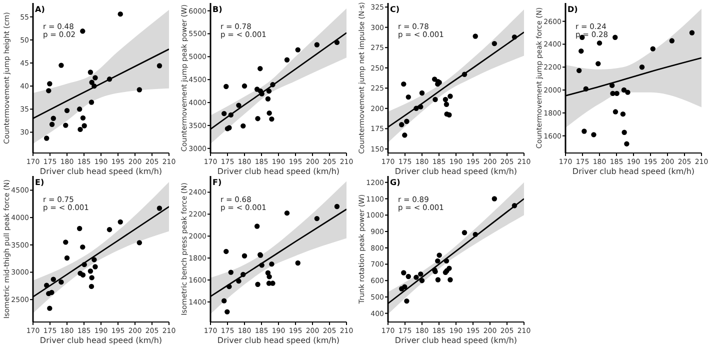 This screenshot has height=349, width=709. What do you see at coordinates (395, 182) in the screenshot?
I see `chart-title: G)` at bounding box center [395, 182].